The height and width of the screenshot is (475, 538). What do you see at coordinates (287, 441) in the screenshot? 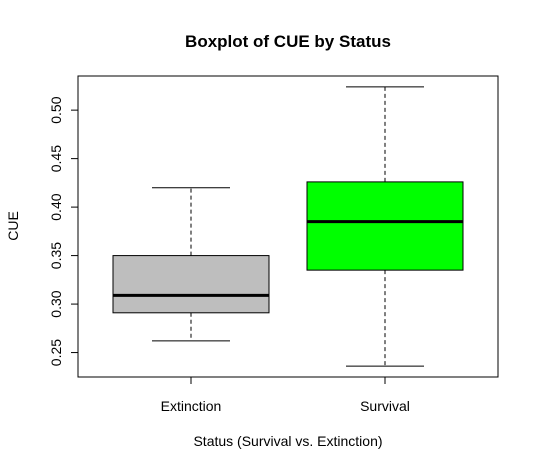
I see `x-axis-label: Status (Survival vs. Extinction)` at bounding box center [287, 441].